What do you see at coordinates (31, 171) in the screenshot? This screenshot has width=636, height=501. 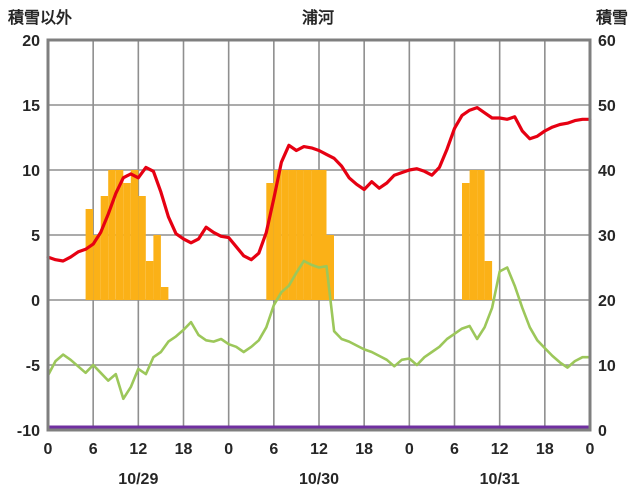 I see `left-axis-tick: 10` at bounding box center [31, 171].